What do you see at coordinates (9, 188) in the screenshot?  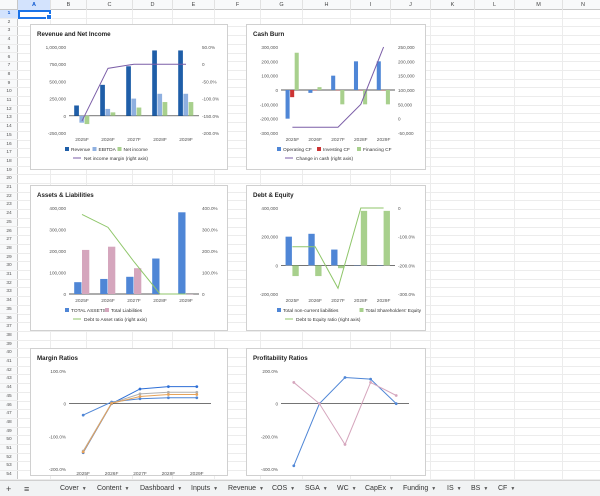 I see `row-header-21: 21` at bounding box center [9, 188].